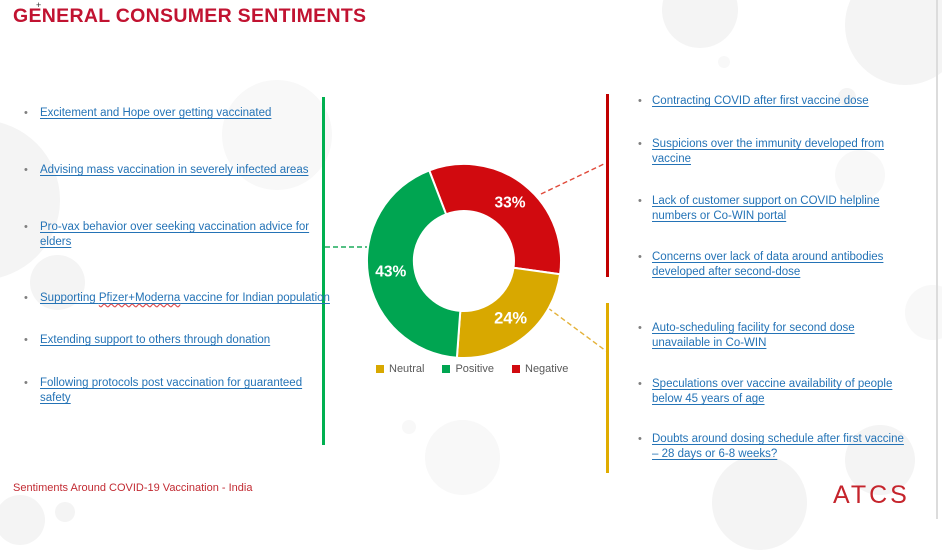 The width and height of the screenshot is (942, 550). I want to click on connector-negative-dashed-line, so click(573, 178).